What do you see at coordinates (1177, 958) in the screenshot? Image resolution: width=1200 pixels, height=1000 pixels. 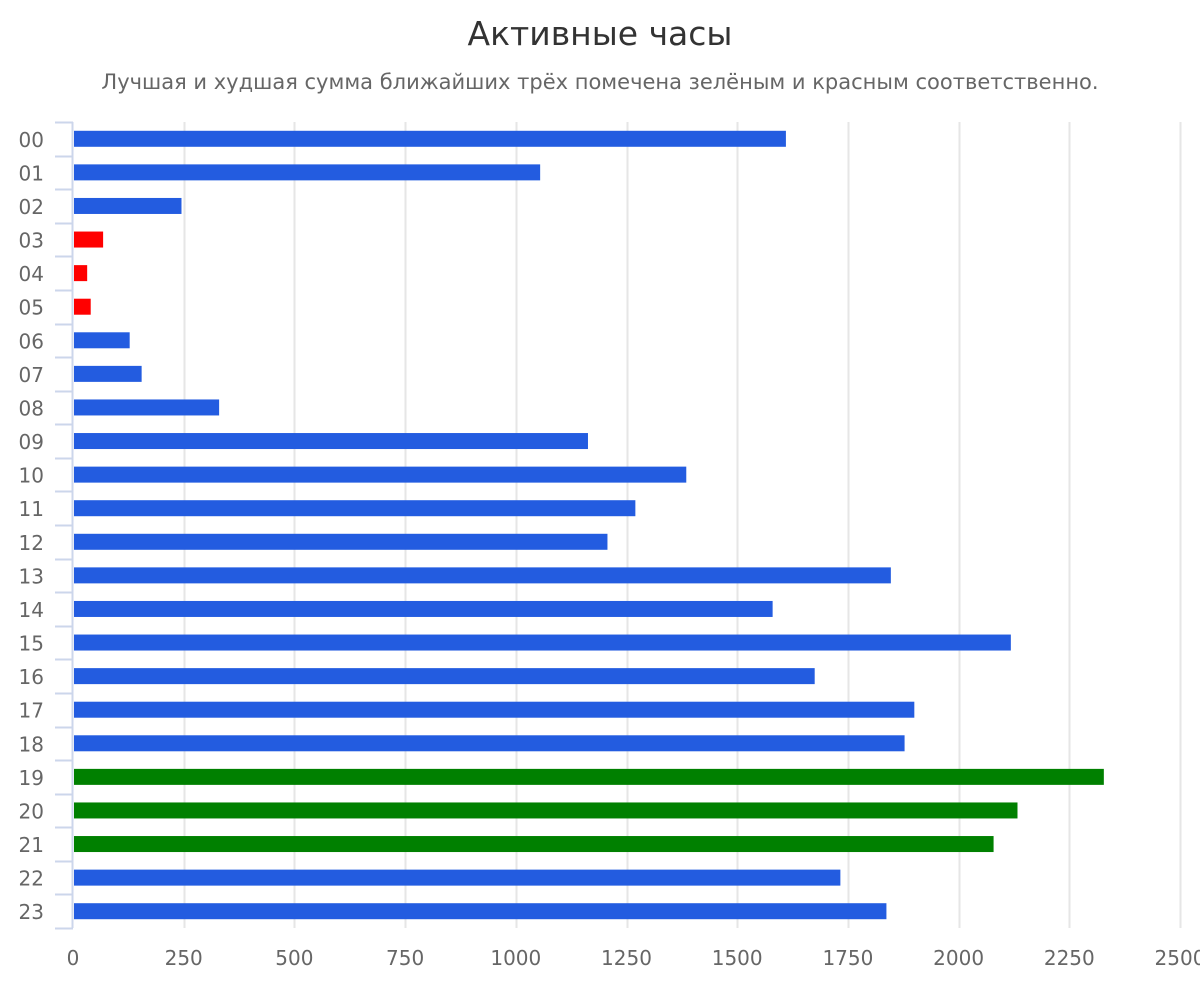 I see `x-tick-label-2500: 2500` at bounding box center [1177, 958].